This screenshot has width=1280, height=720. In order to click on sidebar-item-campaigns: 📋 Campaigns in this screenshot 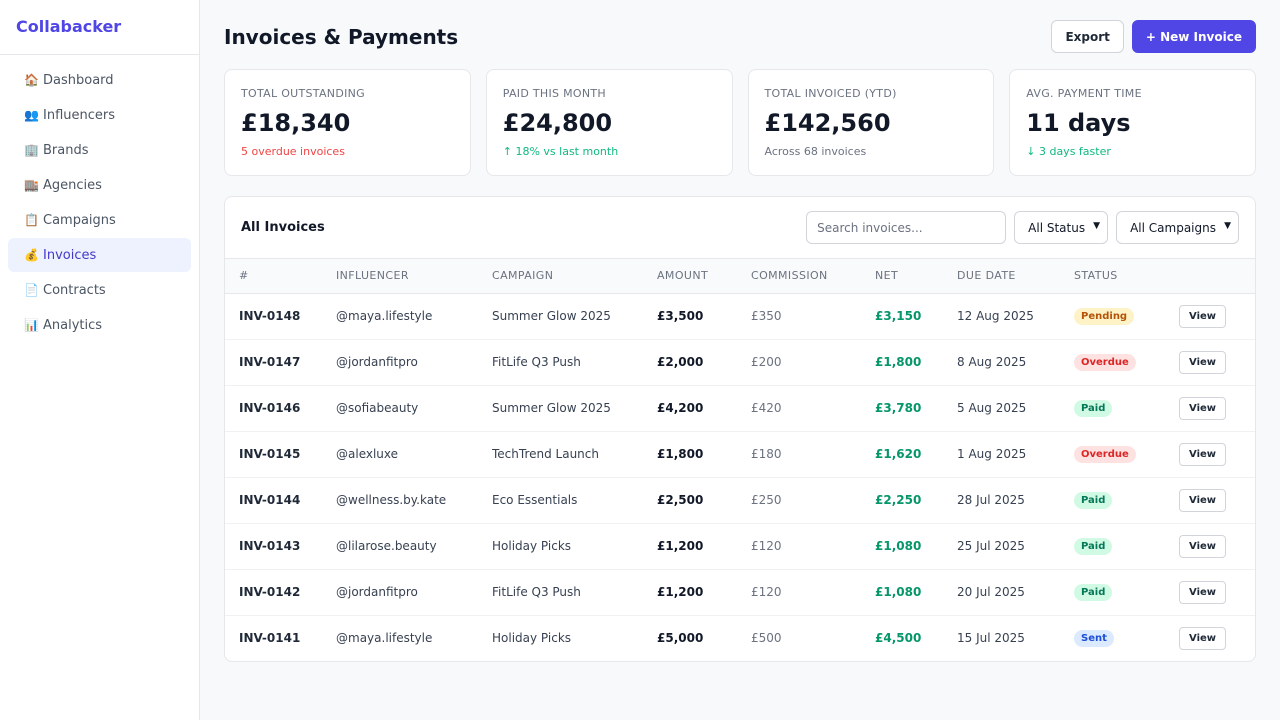, I will do `click(99, 220)`.